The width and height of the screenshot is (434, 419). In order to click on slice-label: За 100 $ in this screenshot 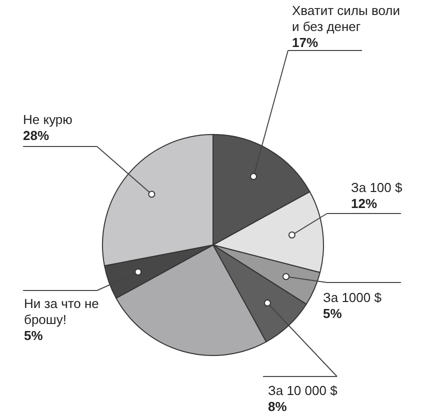, I will do `click(377, 187)`.